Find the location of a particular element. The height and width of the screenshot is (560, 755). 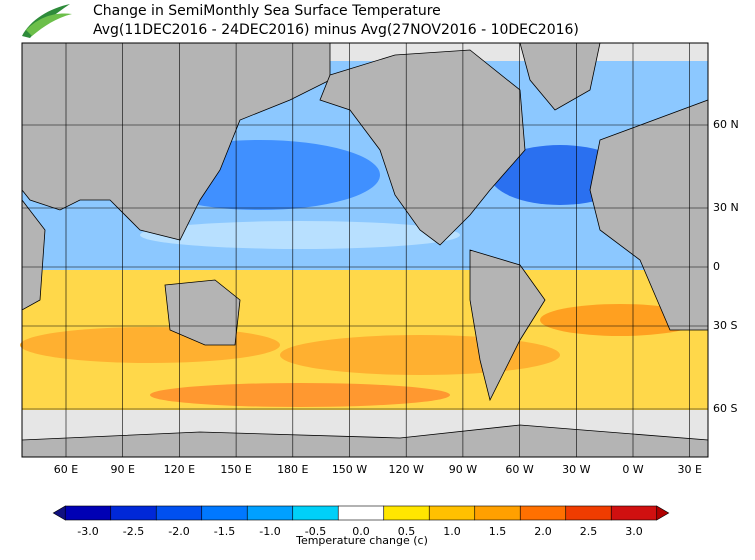

lat-label: 30 S is located at coordinates (725, 325).